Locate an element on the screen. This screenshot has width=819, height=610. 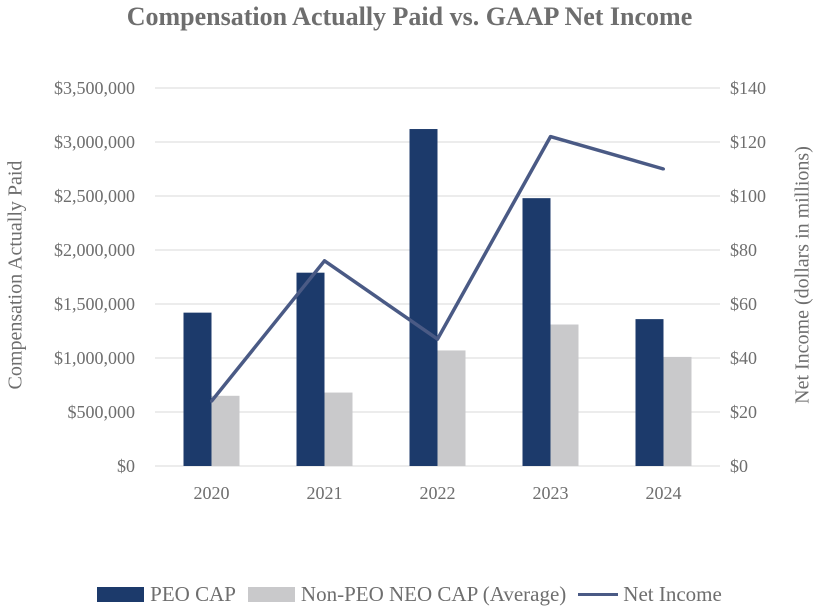
y-tick-label-left: $2,500,000 is located at coordinates (94, 196).